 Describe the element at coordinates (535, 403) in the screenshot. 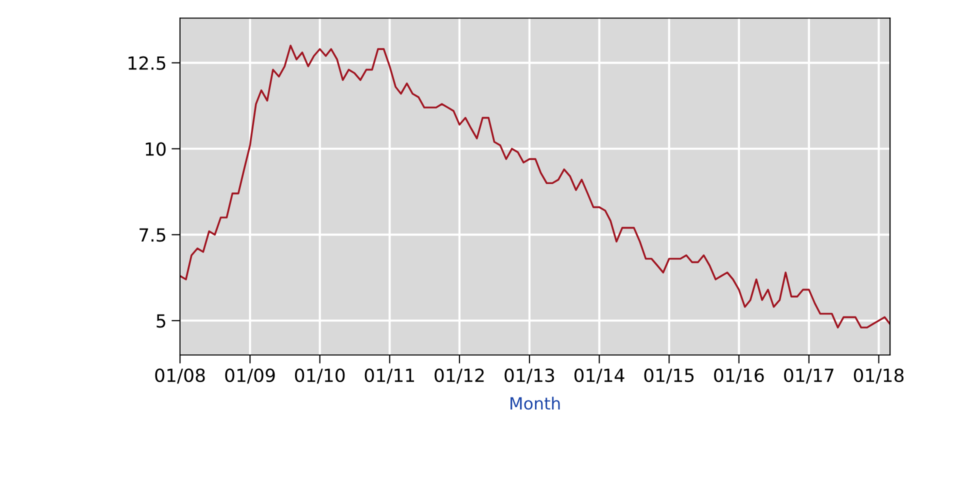

I see `x-axis-title: Month` at that location.